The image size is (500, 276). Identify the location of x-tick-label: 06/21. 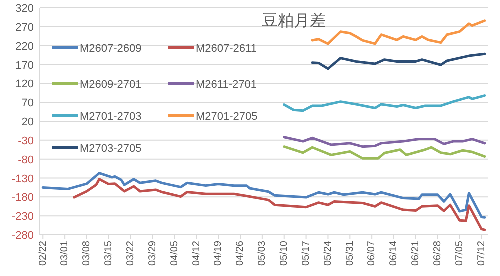
(416, 253).